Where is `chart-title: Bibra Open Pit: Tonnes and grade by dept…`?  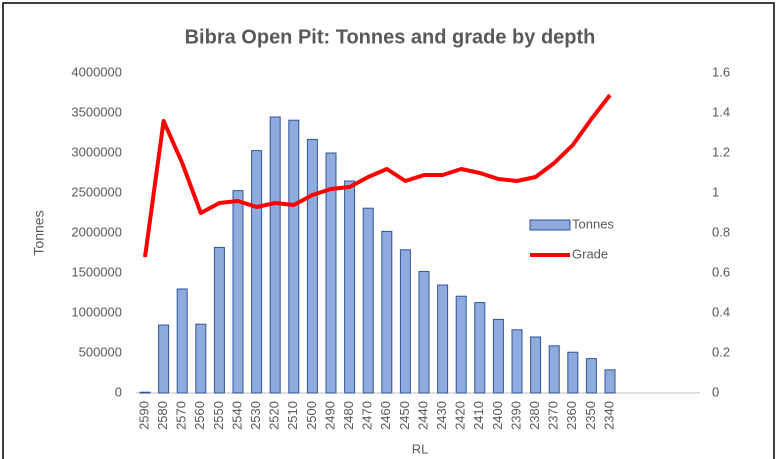 chart-title: Bibra Open Pit: Tonnes and grade by dept… is located at coordinates (390, 37).